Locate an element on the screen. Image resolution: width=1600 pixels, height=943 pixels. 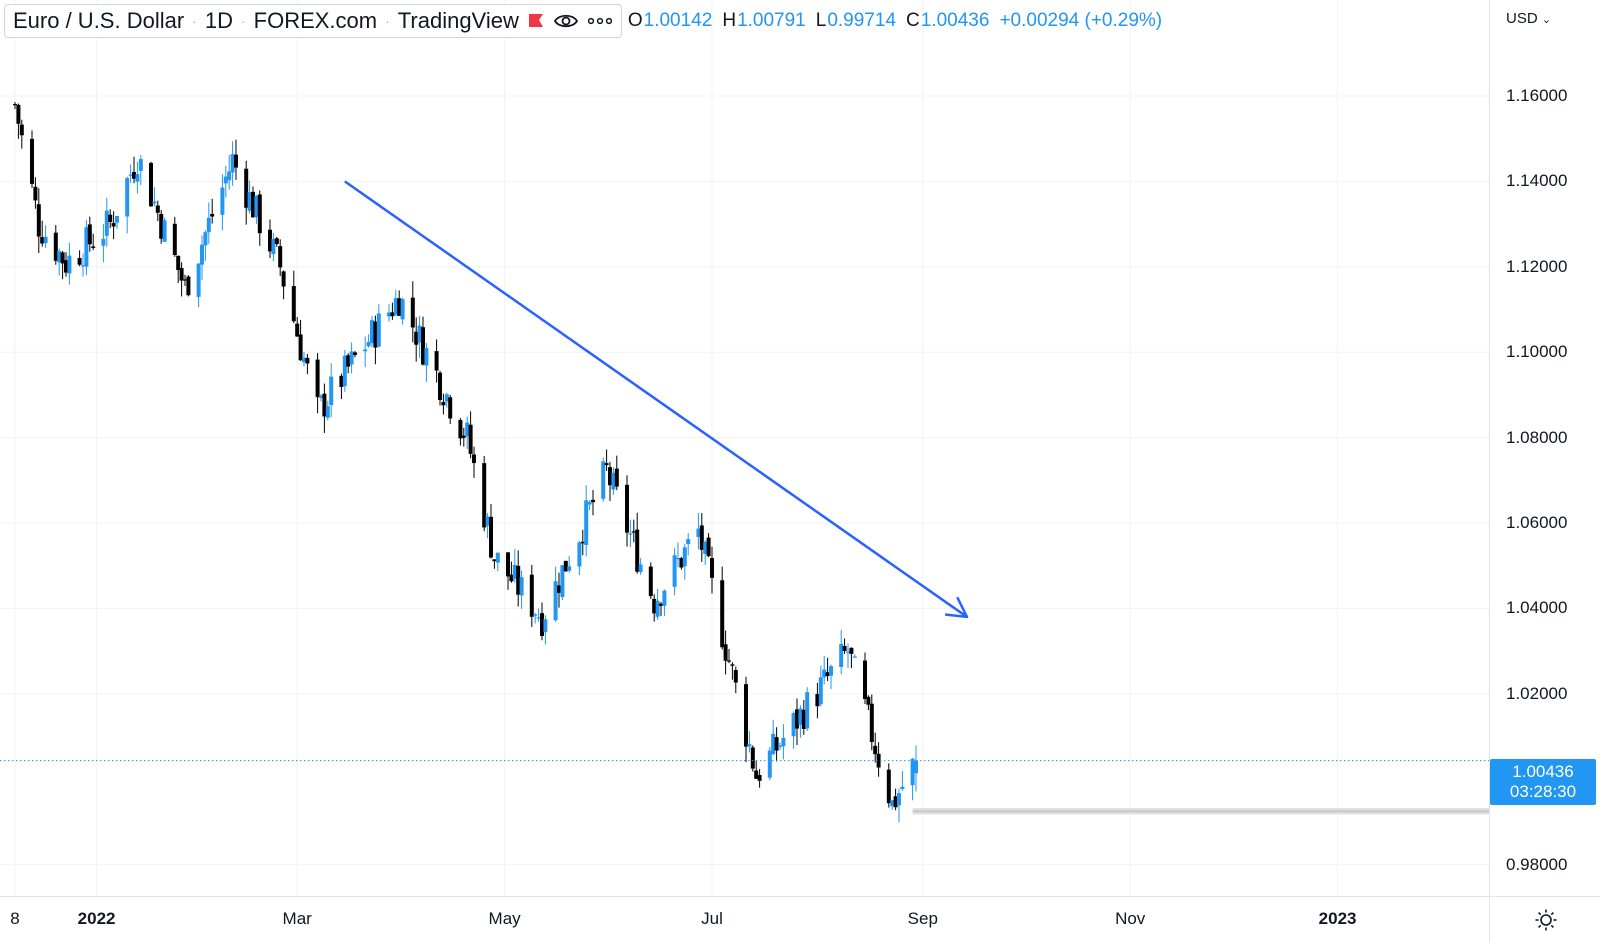
time-tick-label: May is located at coordinates (504, 918).